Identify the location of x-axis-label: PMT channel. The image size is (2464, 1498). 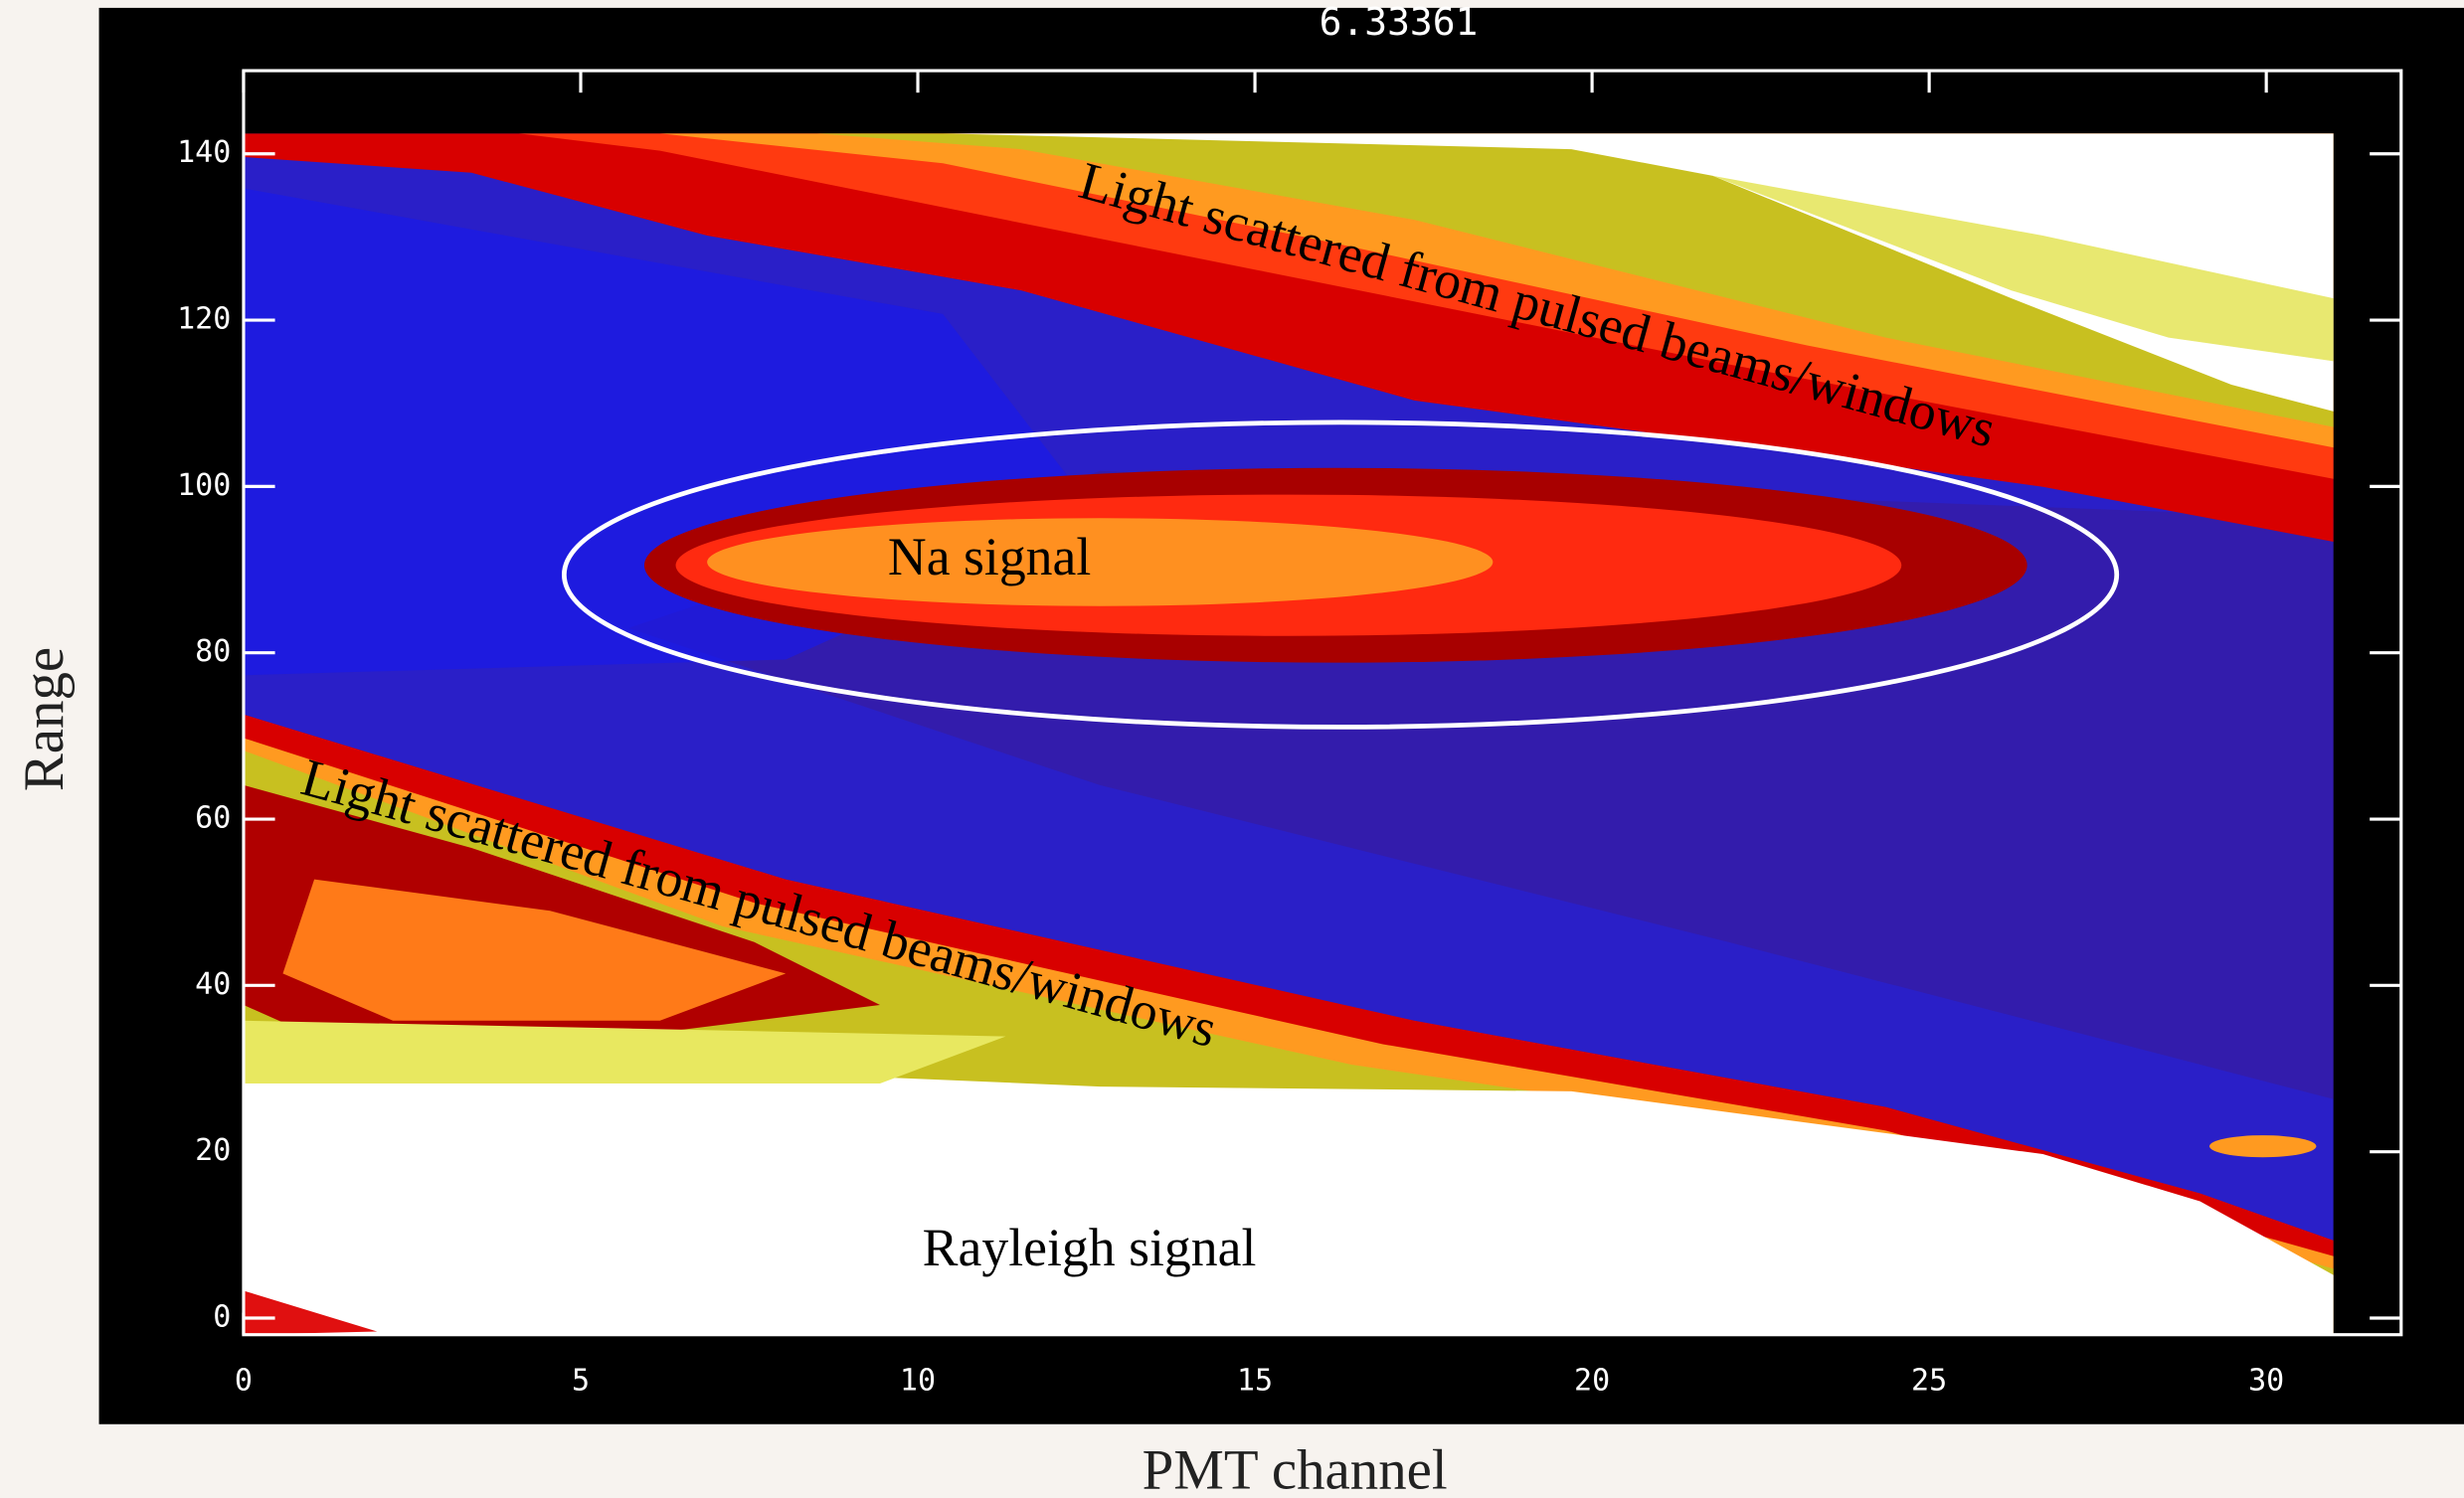
(1295, 1468).